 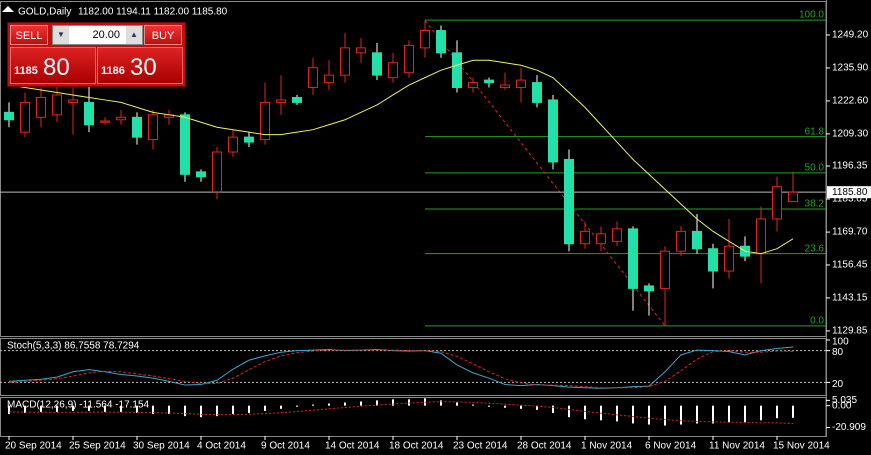 I want to click on y-tick-label: 1183.05, so click(x=850, y=199).